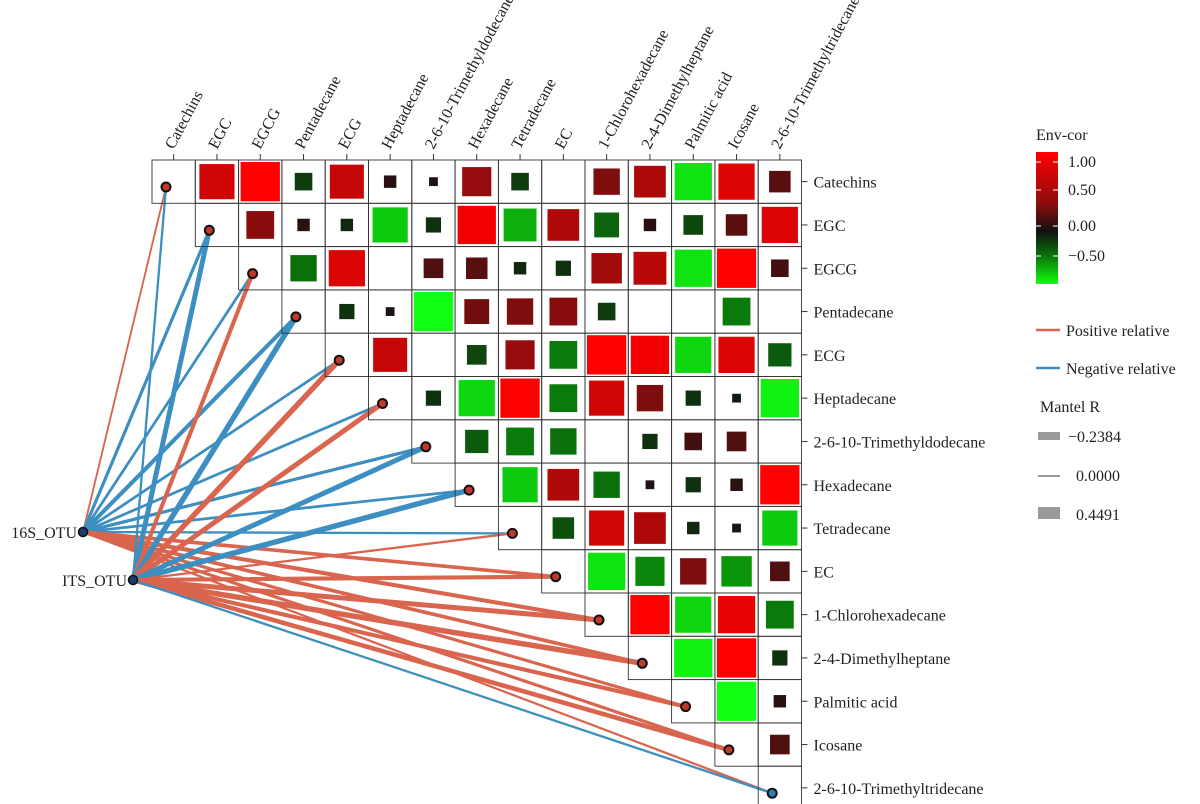  Describe the element at coordinates (433, 354) in the screenshot. I see `grid-cell-ecg-2-6-10-trimethyldodecane` at that location.